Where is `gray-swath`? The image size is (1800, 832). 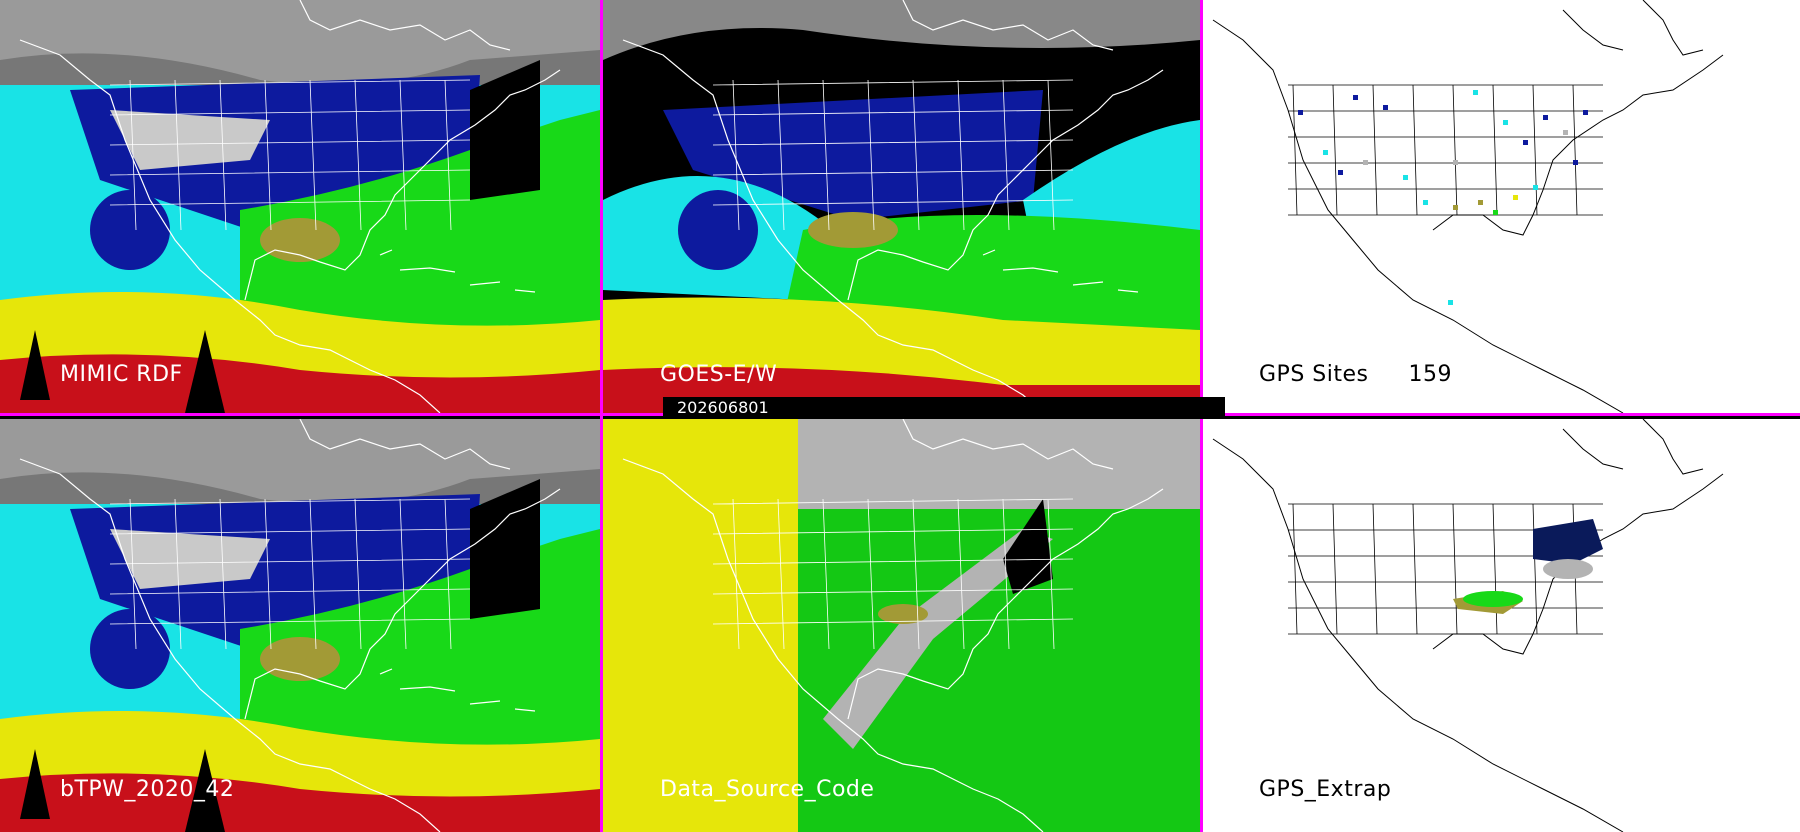 gray-swath is located at coordinates (938, 639).